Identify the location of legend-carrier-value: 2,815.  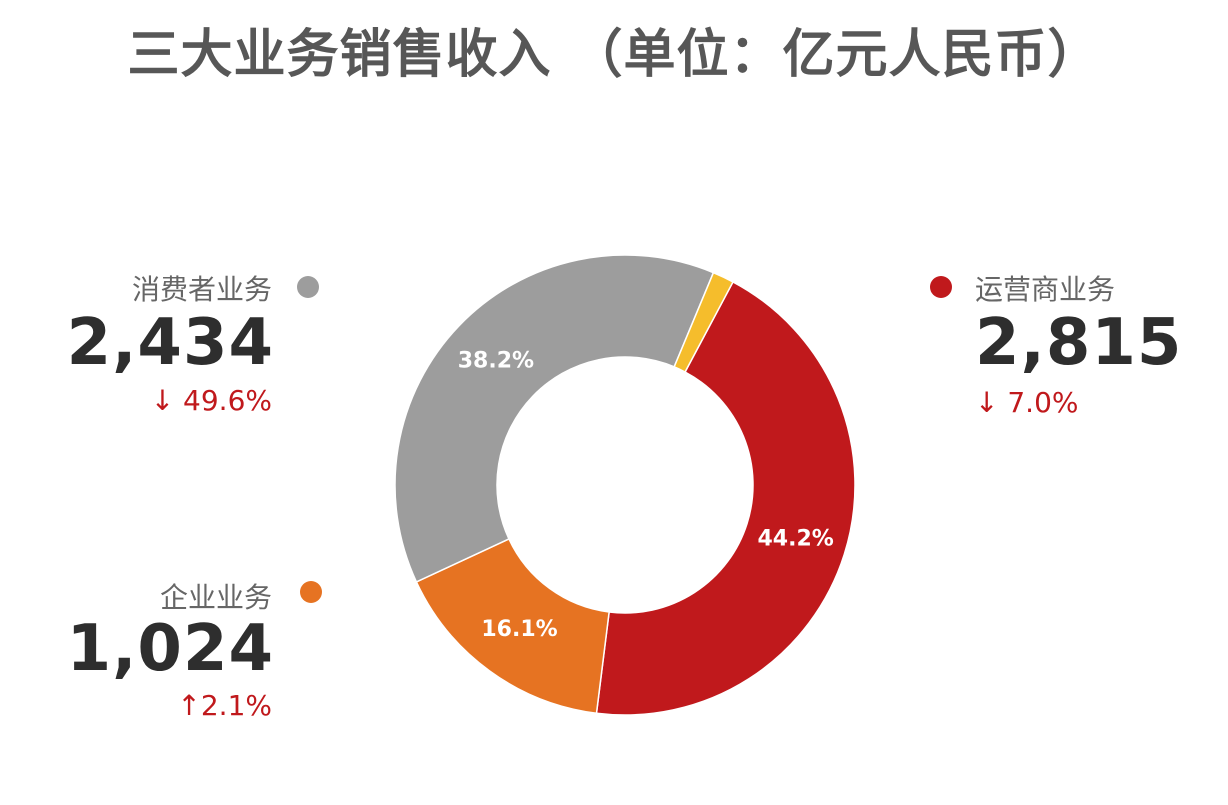
(1079, 343).